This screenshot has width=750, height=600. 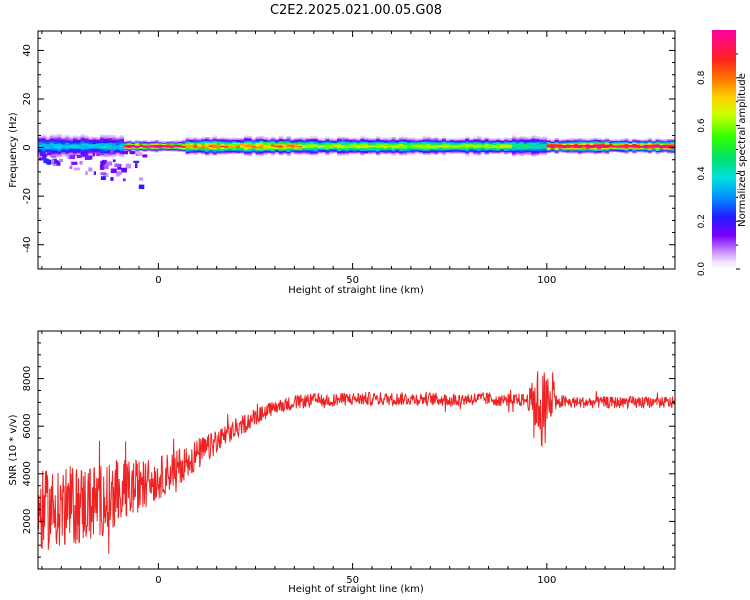 What do you see at coordinates (27, 521) in the screenshot?
I see `y-tick-label: 2000` at bounding box center [27, 521].